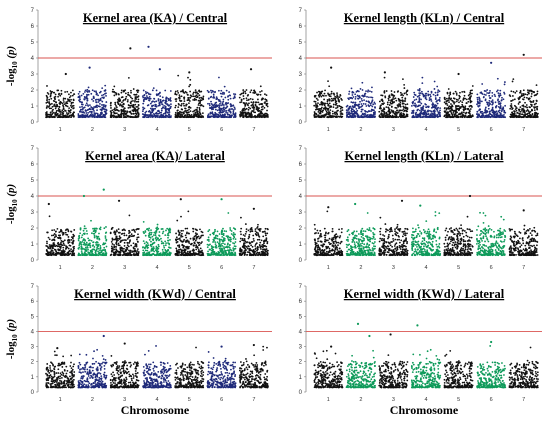 This screenshot has width=550, height=423. Describe the element at coordinates (491, 62) in the screenshot. I see `peak-snp-point` at that location.